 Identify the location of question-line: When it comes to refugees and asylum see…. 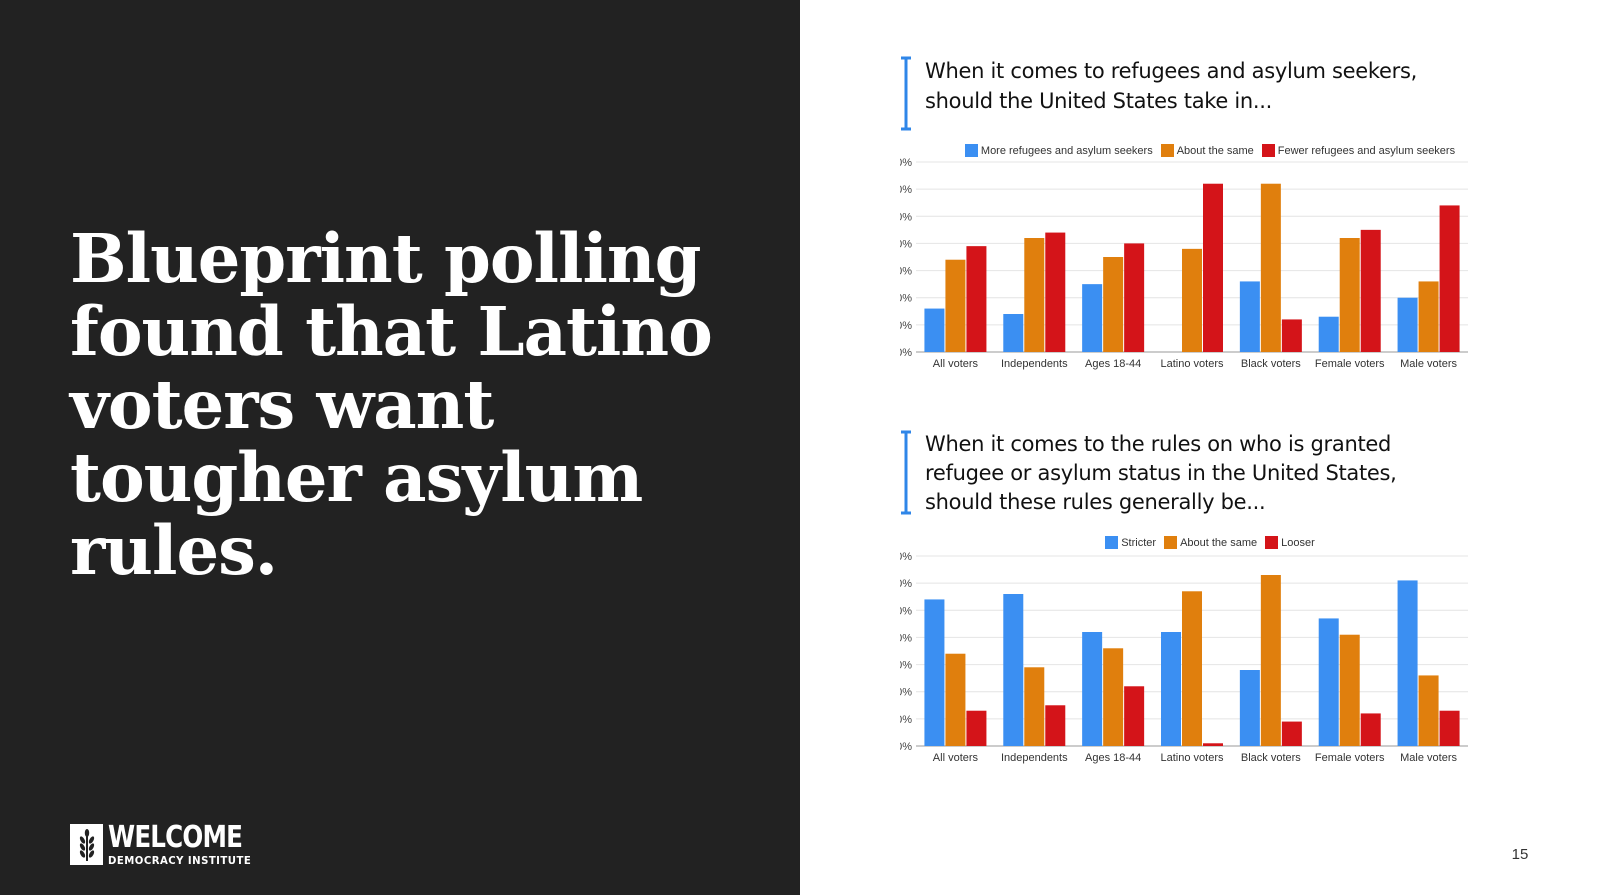
(1171, 71).